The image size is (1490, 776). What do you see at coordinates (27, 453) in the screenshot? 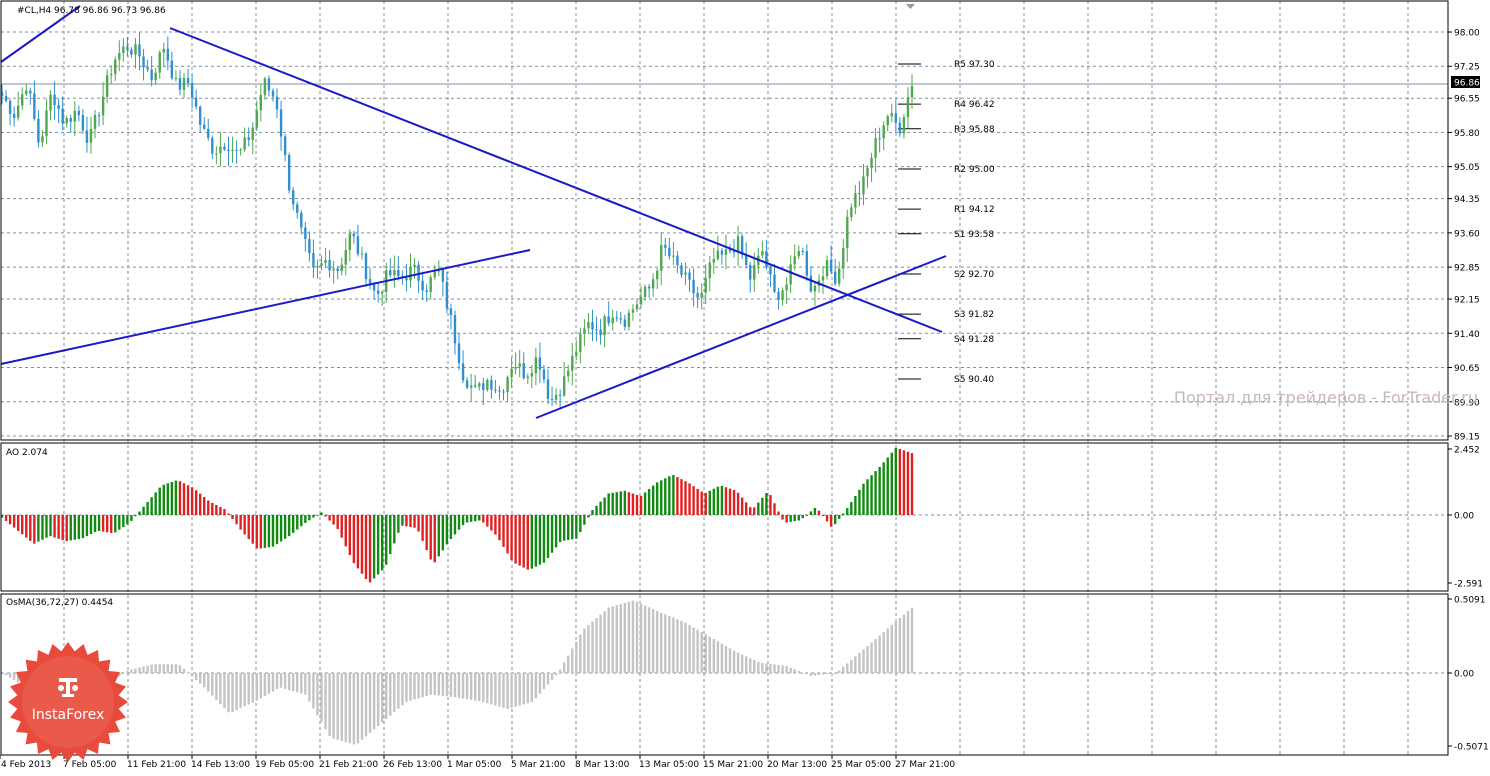
I see `ao-header: AO 2.074` at bounding box center [27, 453].